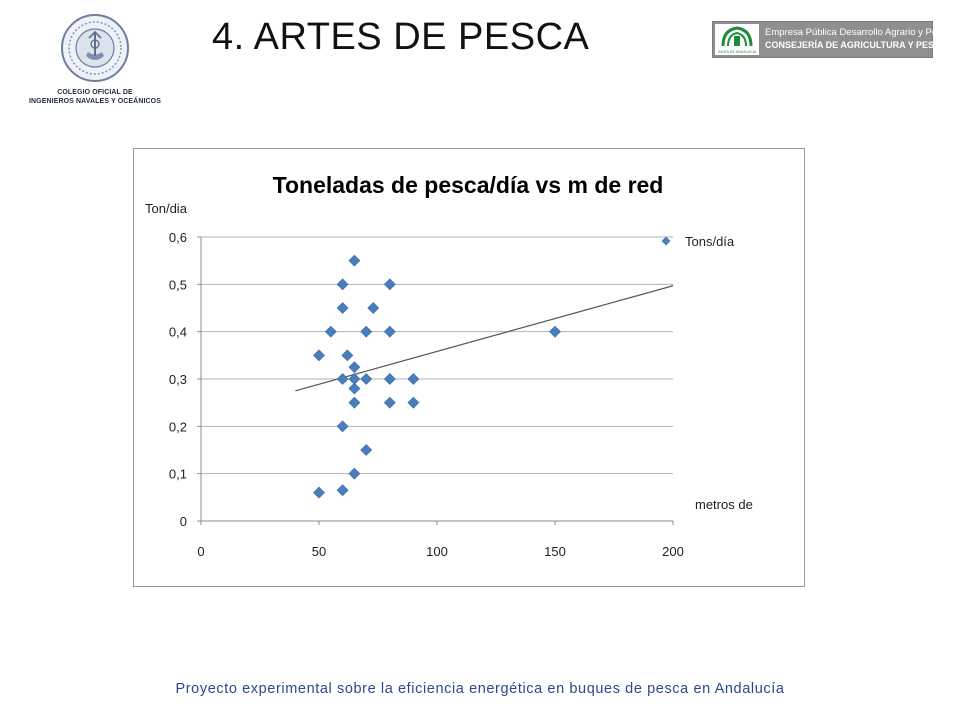 The height and width of the screenshot is (720, 960). What do you see at coordinates (710, 241) in the screenshot?
I see `legend-label: Tons/día` at bounding box center [710, 241].